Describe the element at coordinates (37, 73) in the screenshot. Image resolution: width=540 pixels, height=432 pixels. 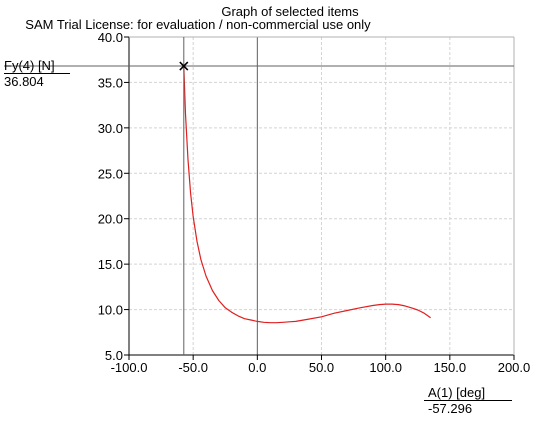
I see `y-readout-divider` at that location.